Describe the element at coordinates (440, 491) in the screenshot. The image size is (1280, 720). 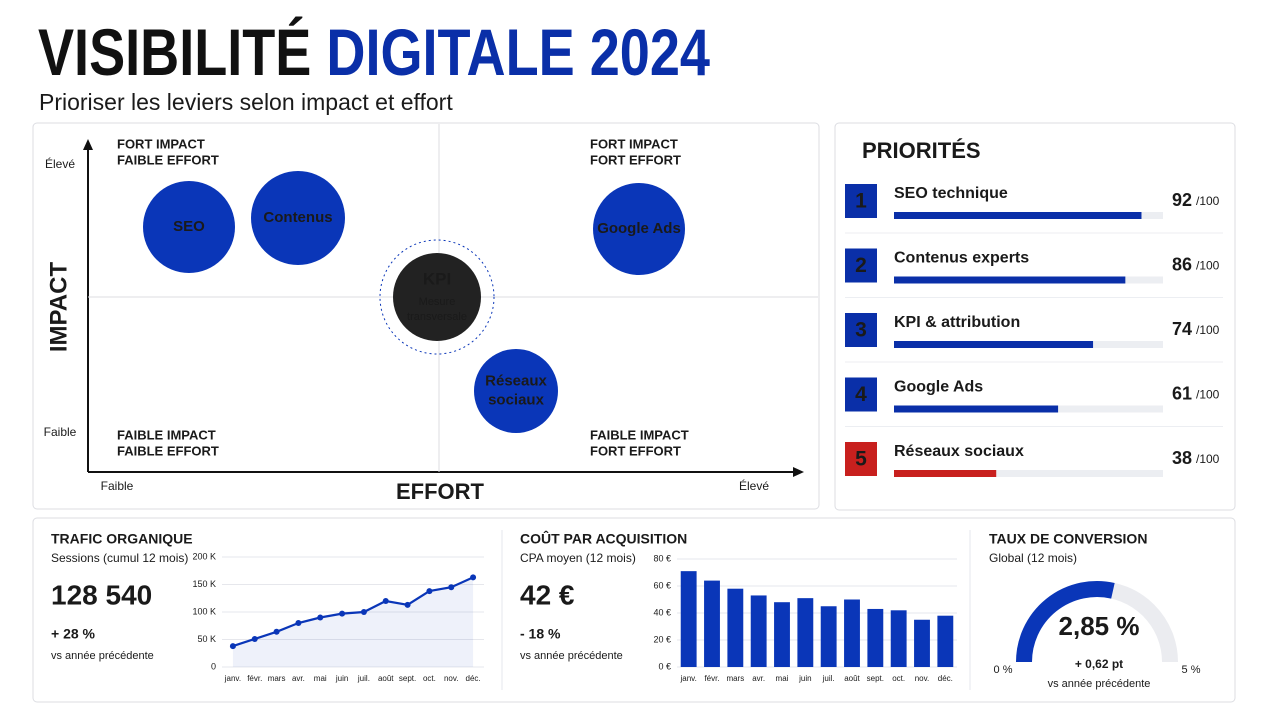
I see `axis-label: EFFORT` at that location.